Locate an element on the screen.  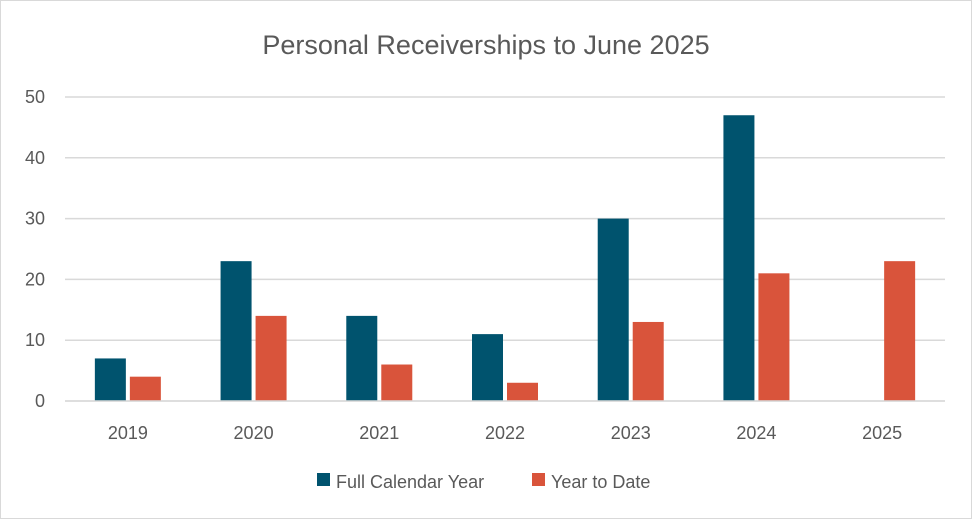
bar-year-to-date-2025 is located at coordinates (900, 331).